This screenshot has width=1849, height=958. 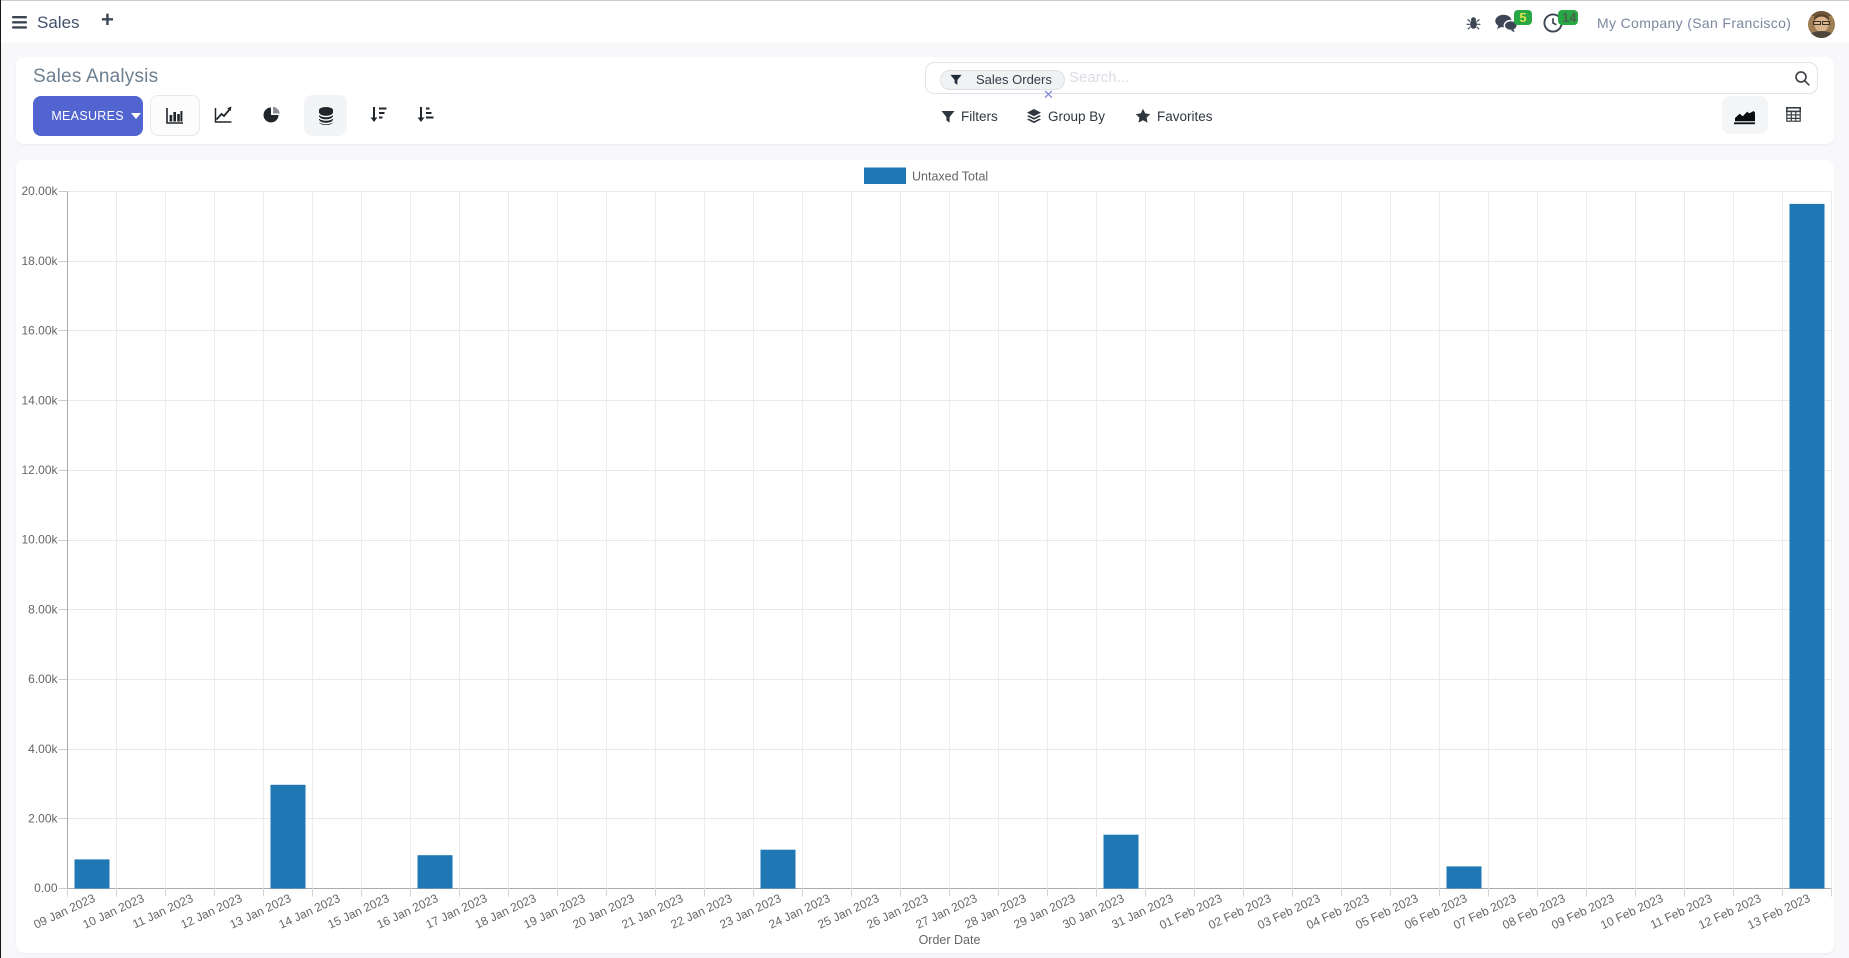 I want to click on svg-text: 14.00k, so click(x=39, y=400).